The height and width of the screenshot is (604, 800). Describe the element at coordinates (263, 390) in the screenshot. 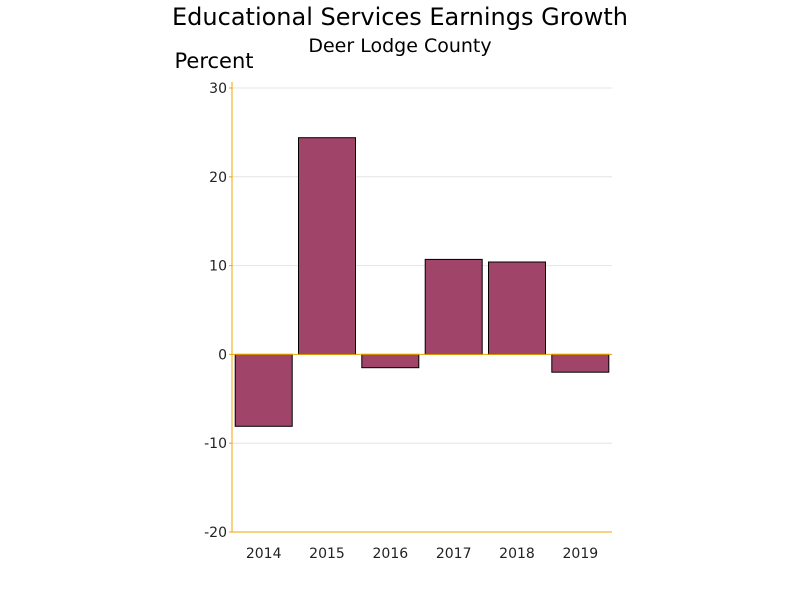

I see `bar-2014` at that location.